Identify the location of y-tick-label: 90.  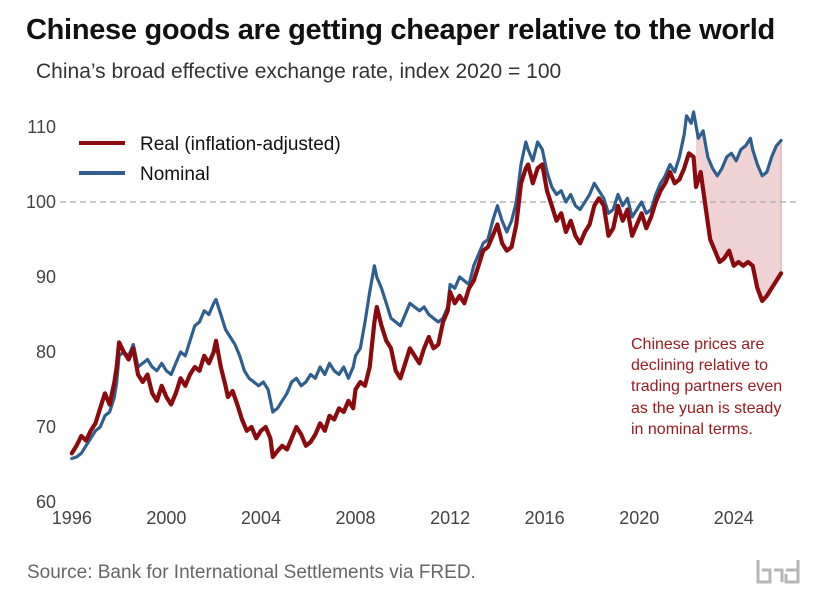
(46, 277).